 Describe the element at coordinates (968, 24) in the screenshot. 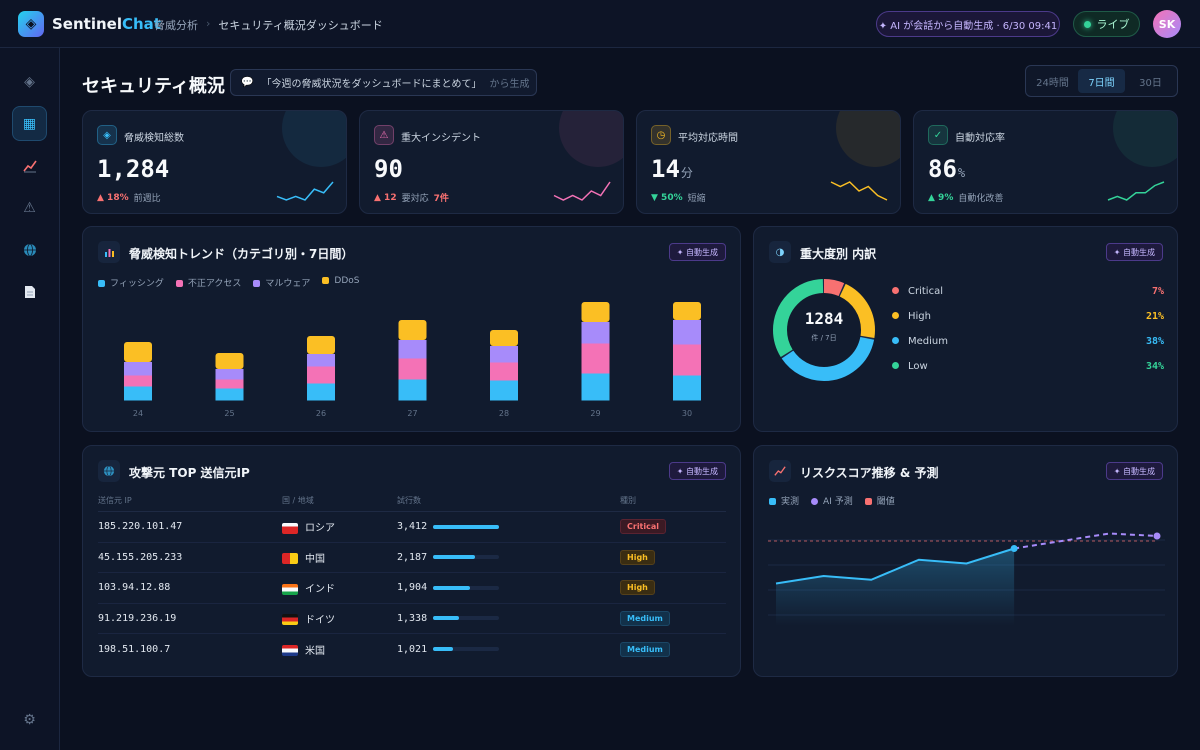

I see `ai-generated-pill: ✦ AI が会話から自動生成 · 6/30 09:41` at that location.